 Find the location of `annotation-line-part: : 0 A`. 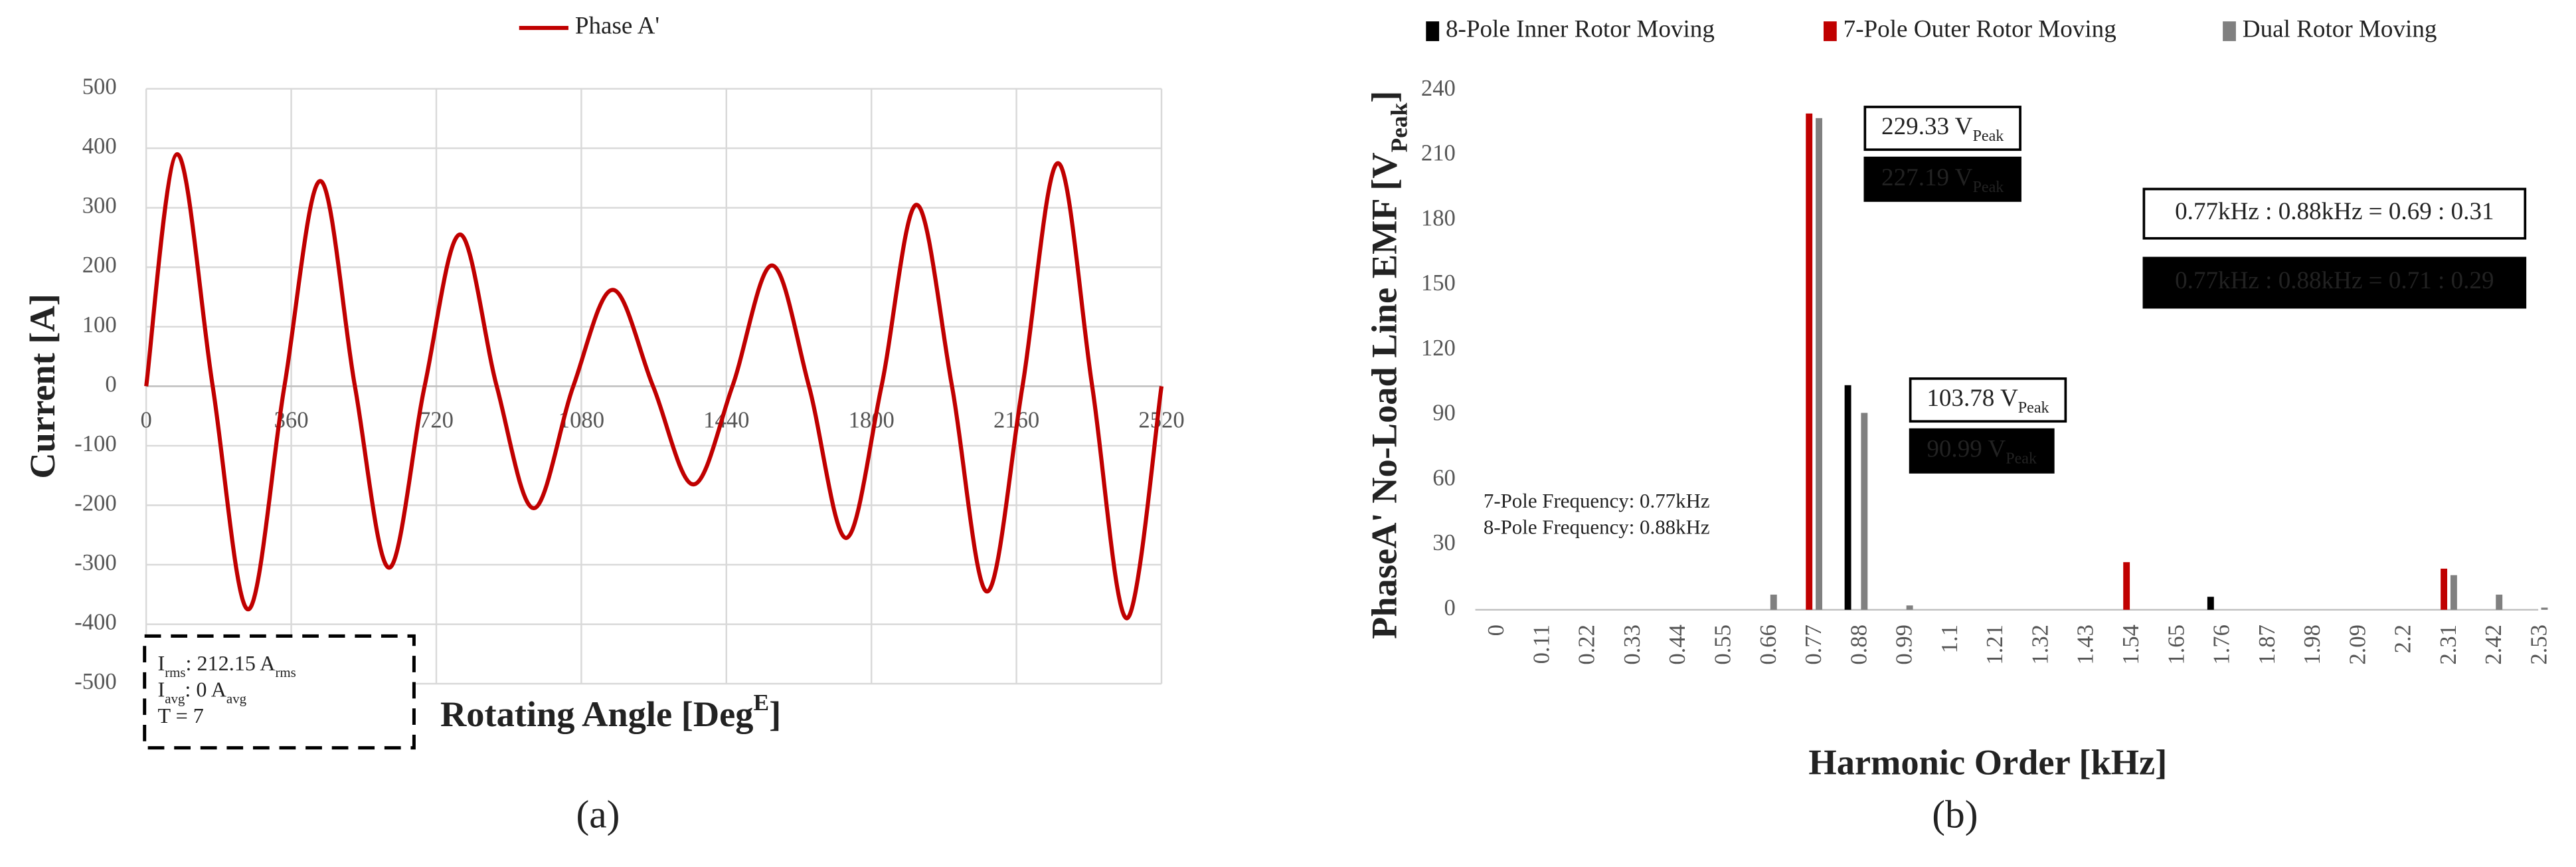

annotation-line-part: : 0 A is located at coordinates (205, 690).